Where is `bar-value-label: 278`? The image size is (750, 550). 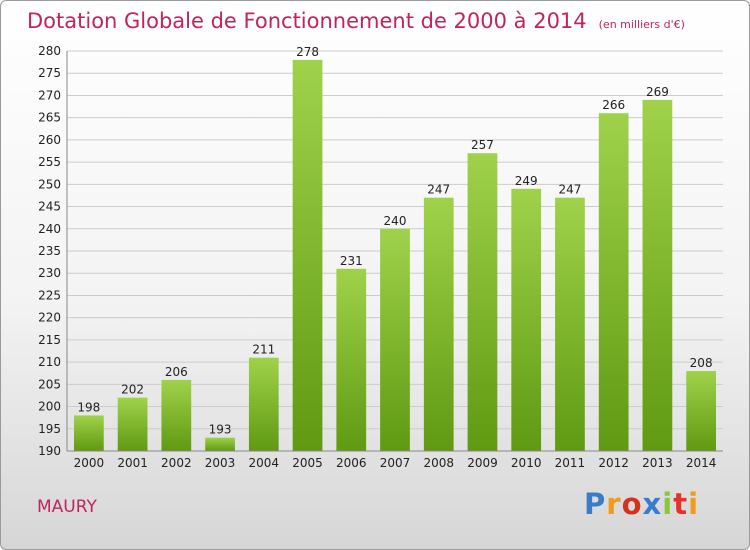
bar-value-label: 278 is located at coordinates (307, 52).